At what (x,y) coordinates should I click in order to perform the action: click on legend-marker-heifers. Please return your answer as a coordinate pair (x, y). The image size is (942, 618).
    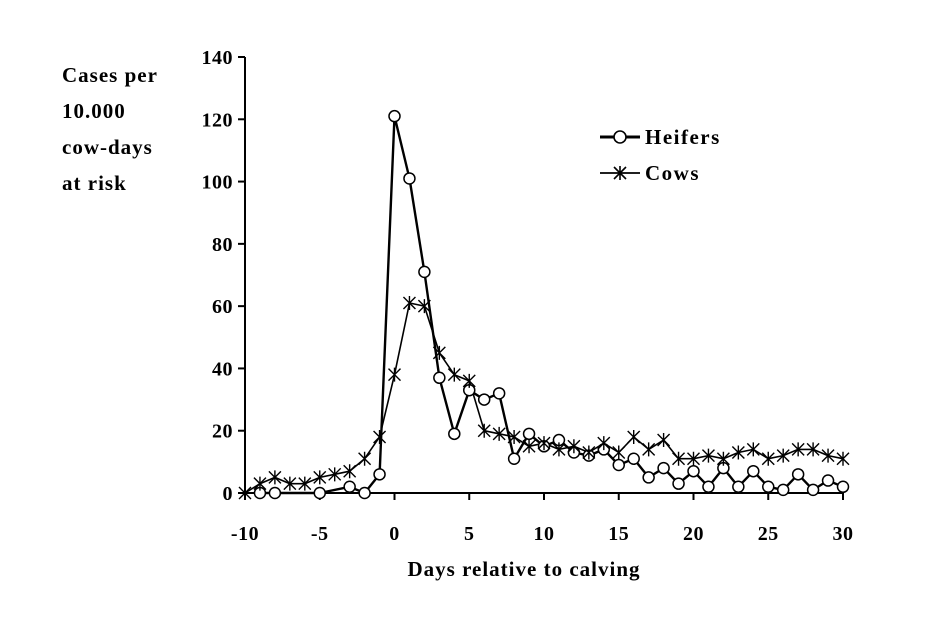
    Looking at the image, I should click on (620, 137).